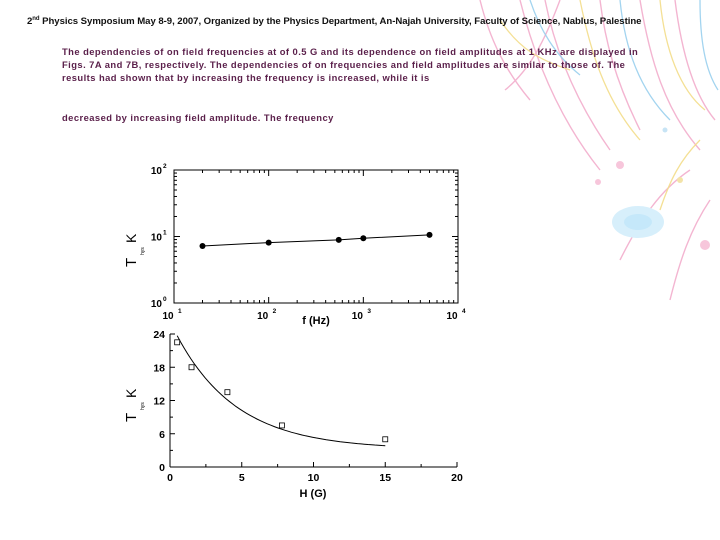 The image size is (720, 540). I want to click on x-tick-label-exp: 4, so click(464, 311).